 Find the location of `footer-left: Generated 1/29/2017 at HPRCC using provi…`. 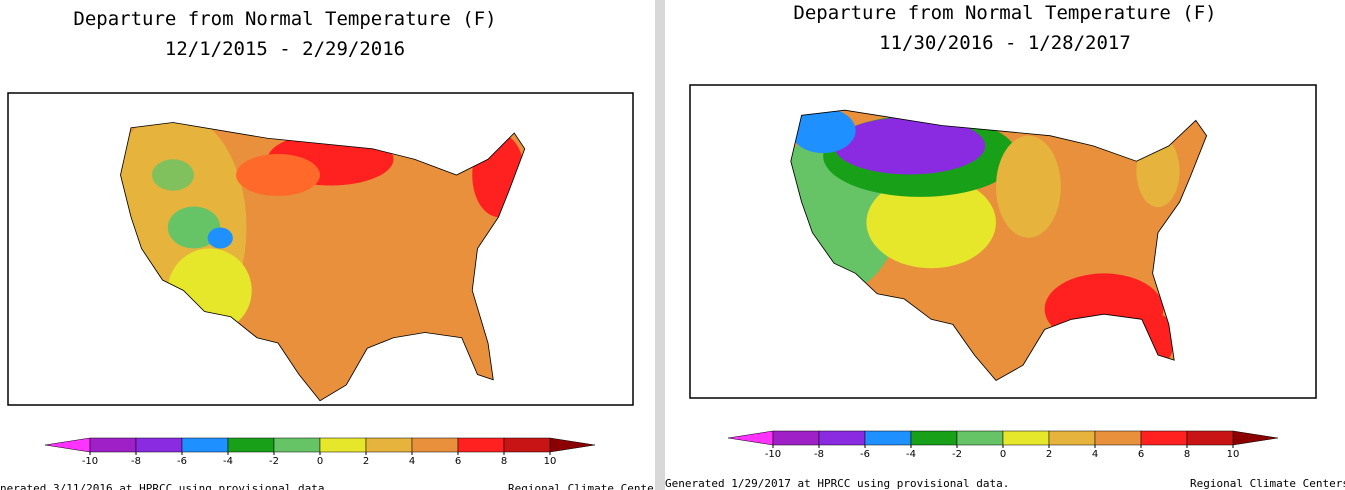

footer-left: Generated 1/29/2017 at HPRCC using provi… is located at coordinates (837, 483).